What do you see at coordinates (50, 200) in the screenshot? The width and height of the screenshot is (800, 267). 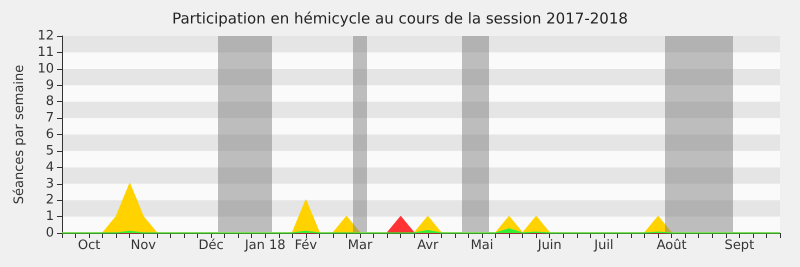 I see `y-tick-label: 2` at bounding box center [50, 200].